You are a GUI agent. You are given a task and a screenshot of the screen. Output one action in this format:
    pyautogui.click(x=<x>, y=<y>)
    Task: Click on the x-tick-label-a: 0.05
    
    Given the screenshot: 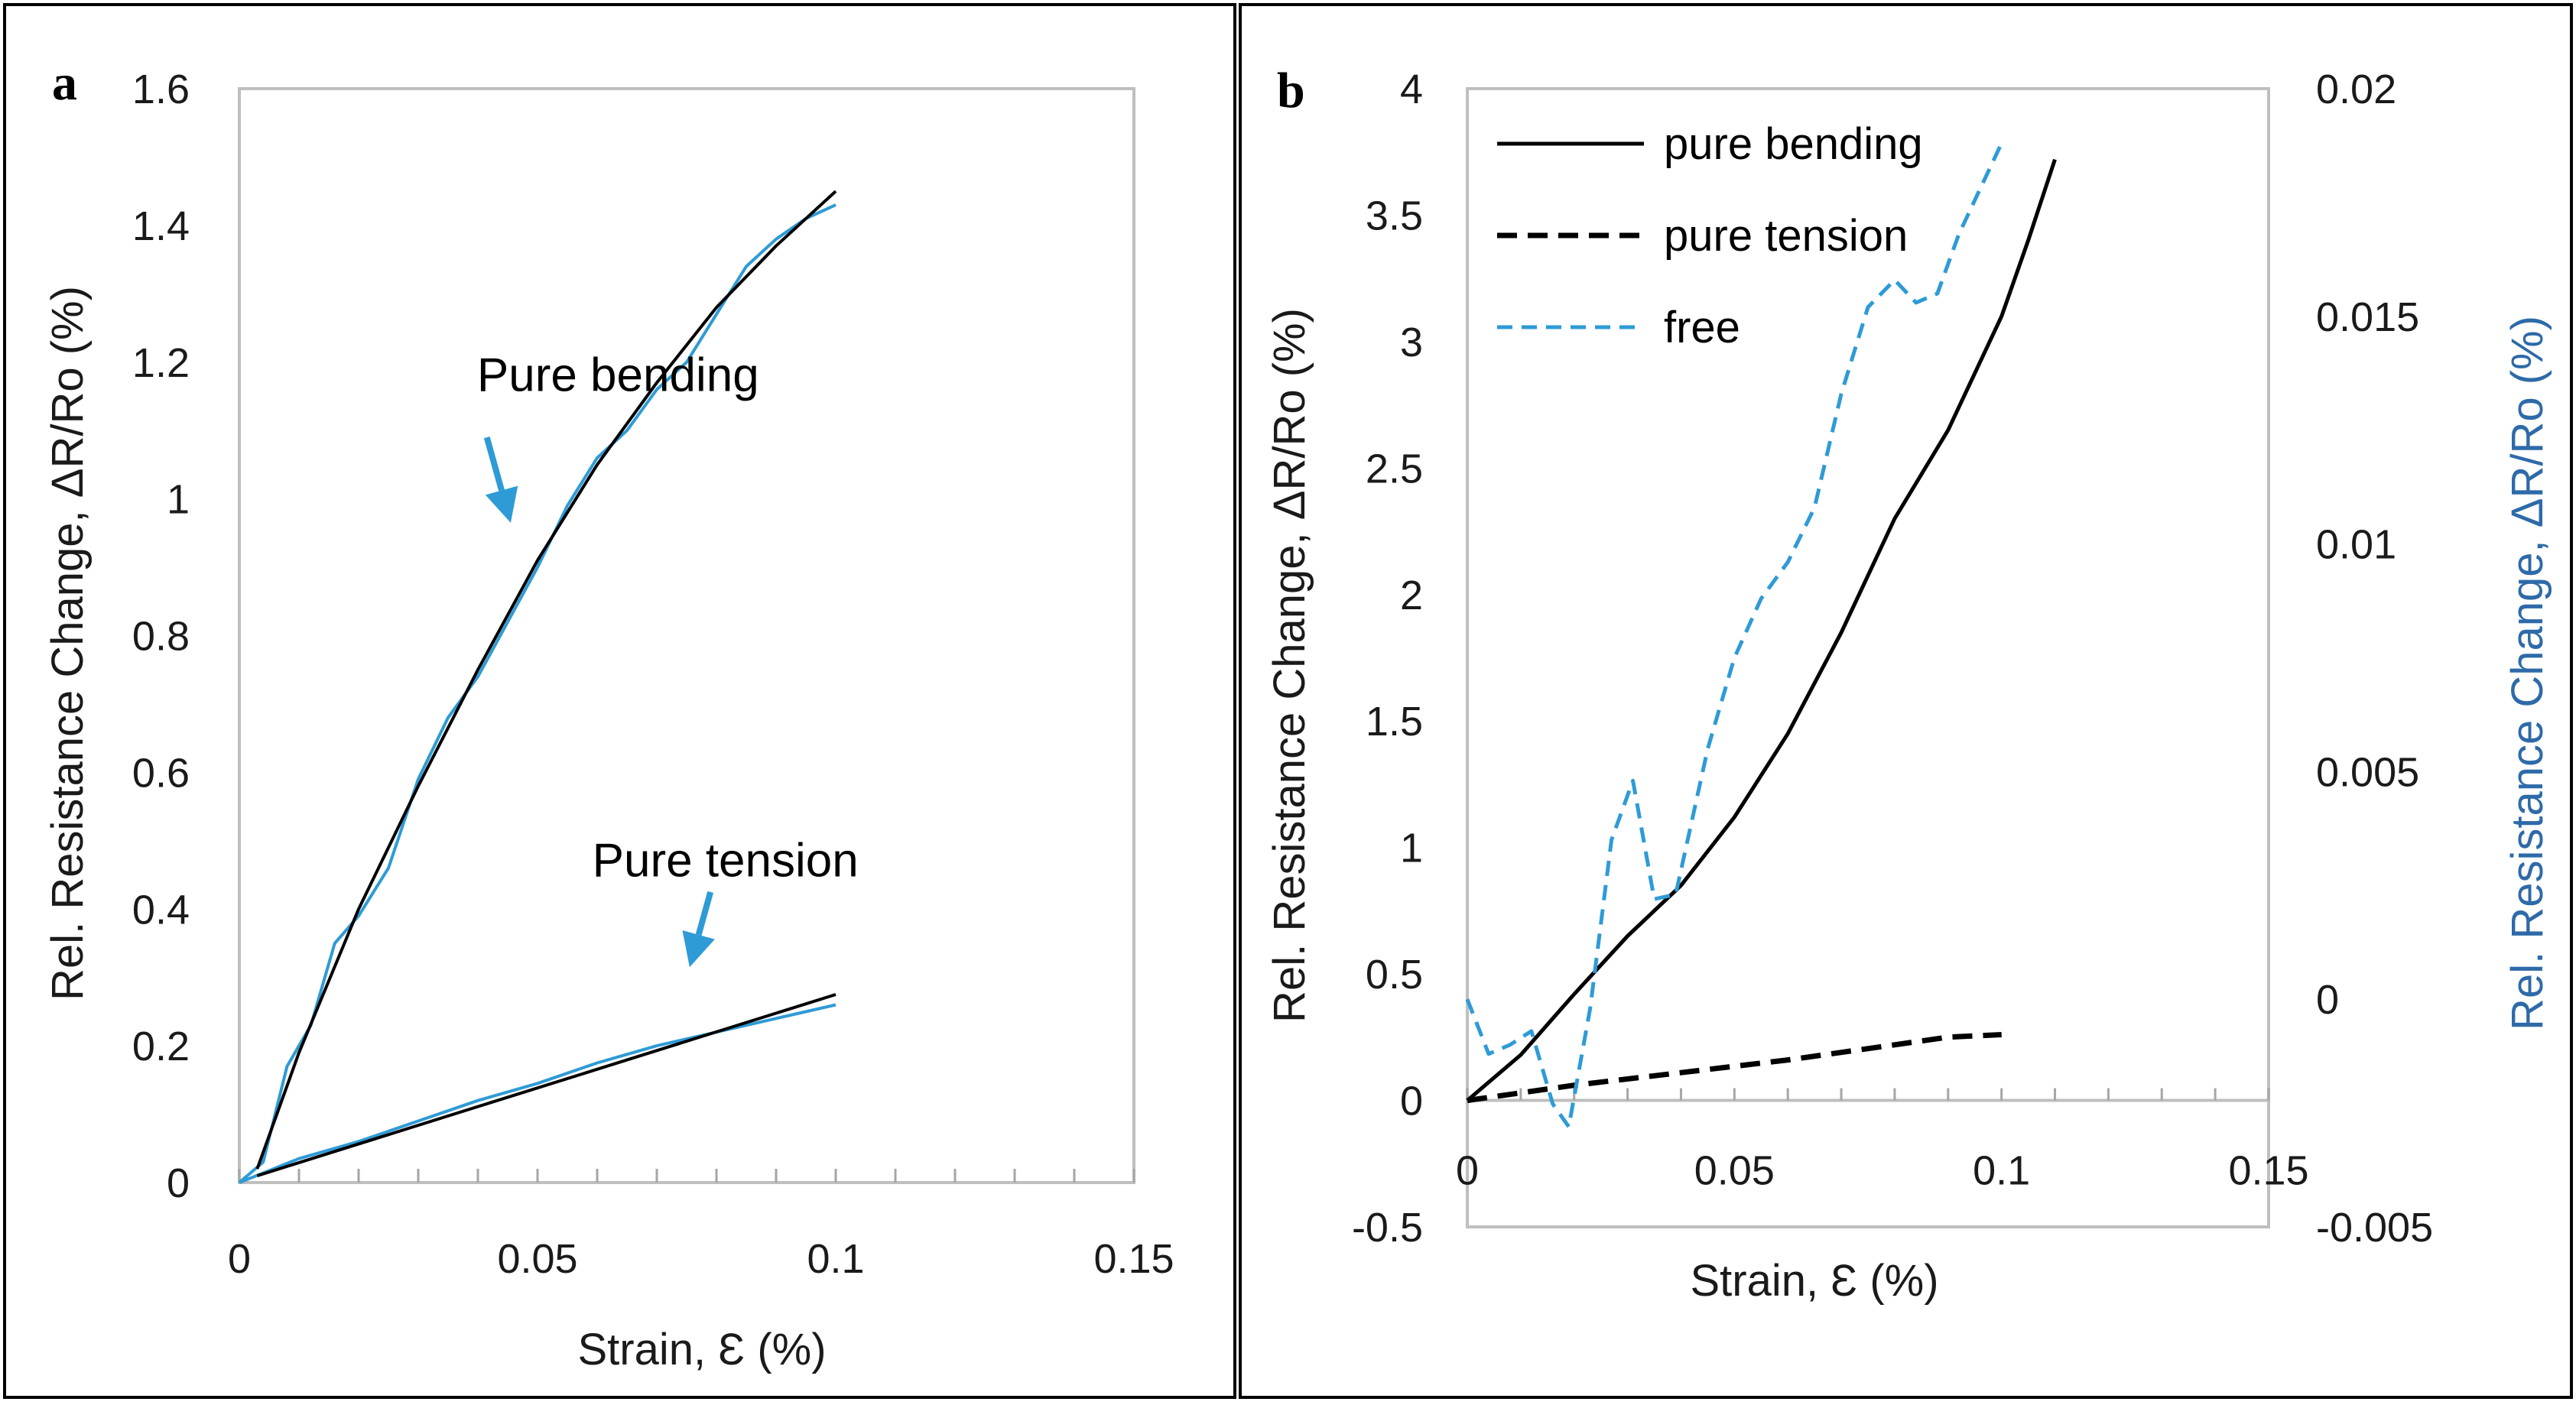 What is the action you would take?
    pyautogui.click(x=537, y=1259)
    